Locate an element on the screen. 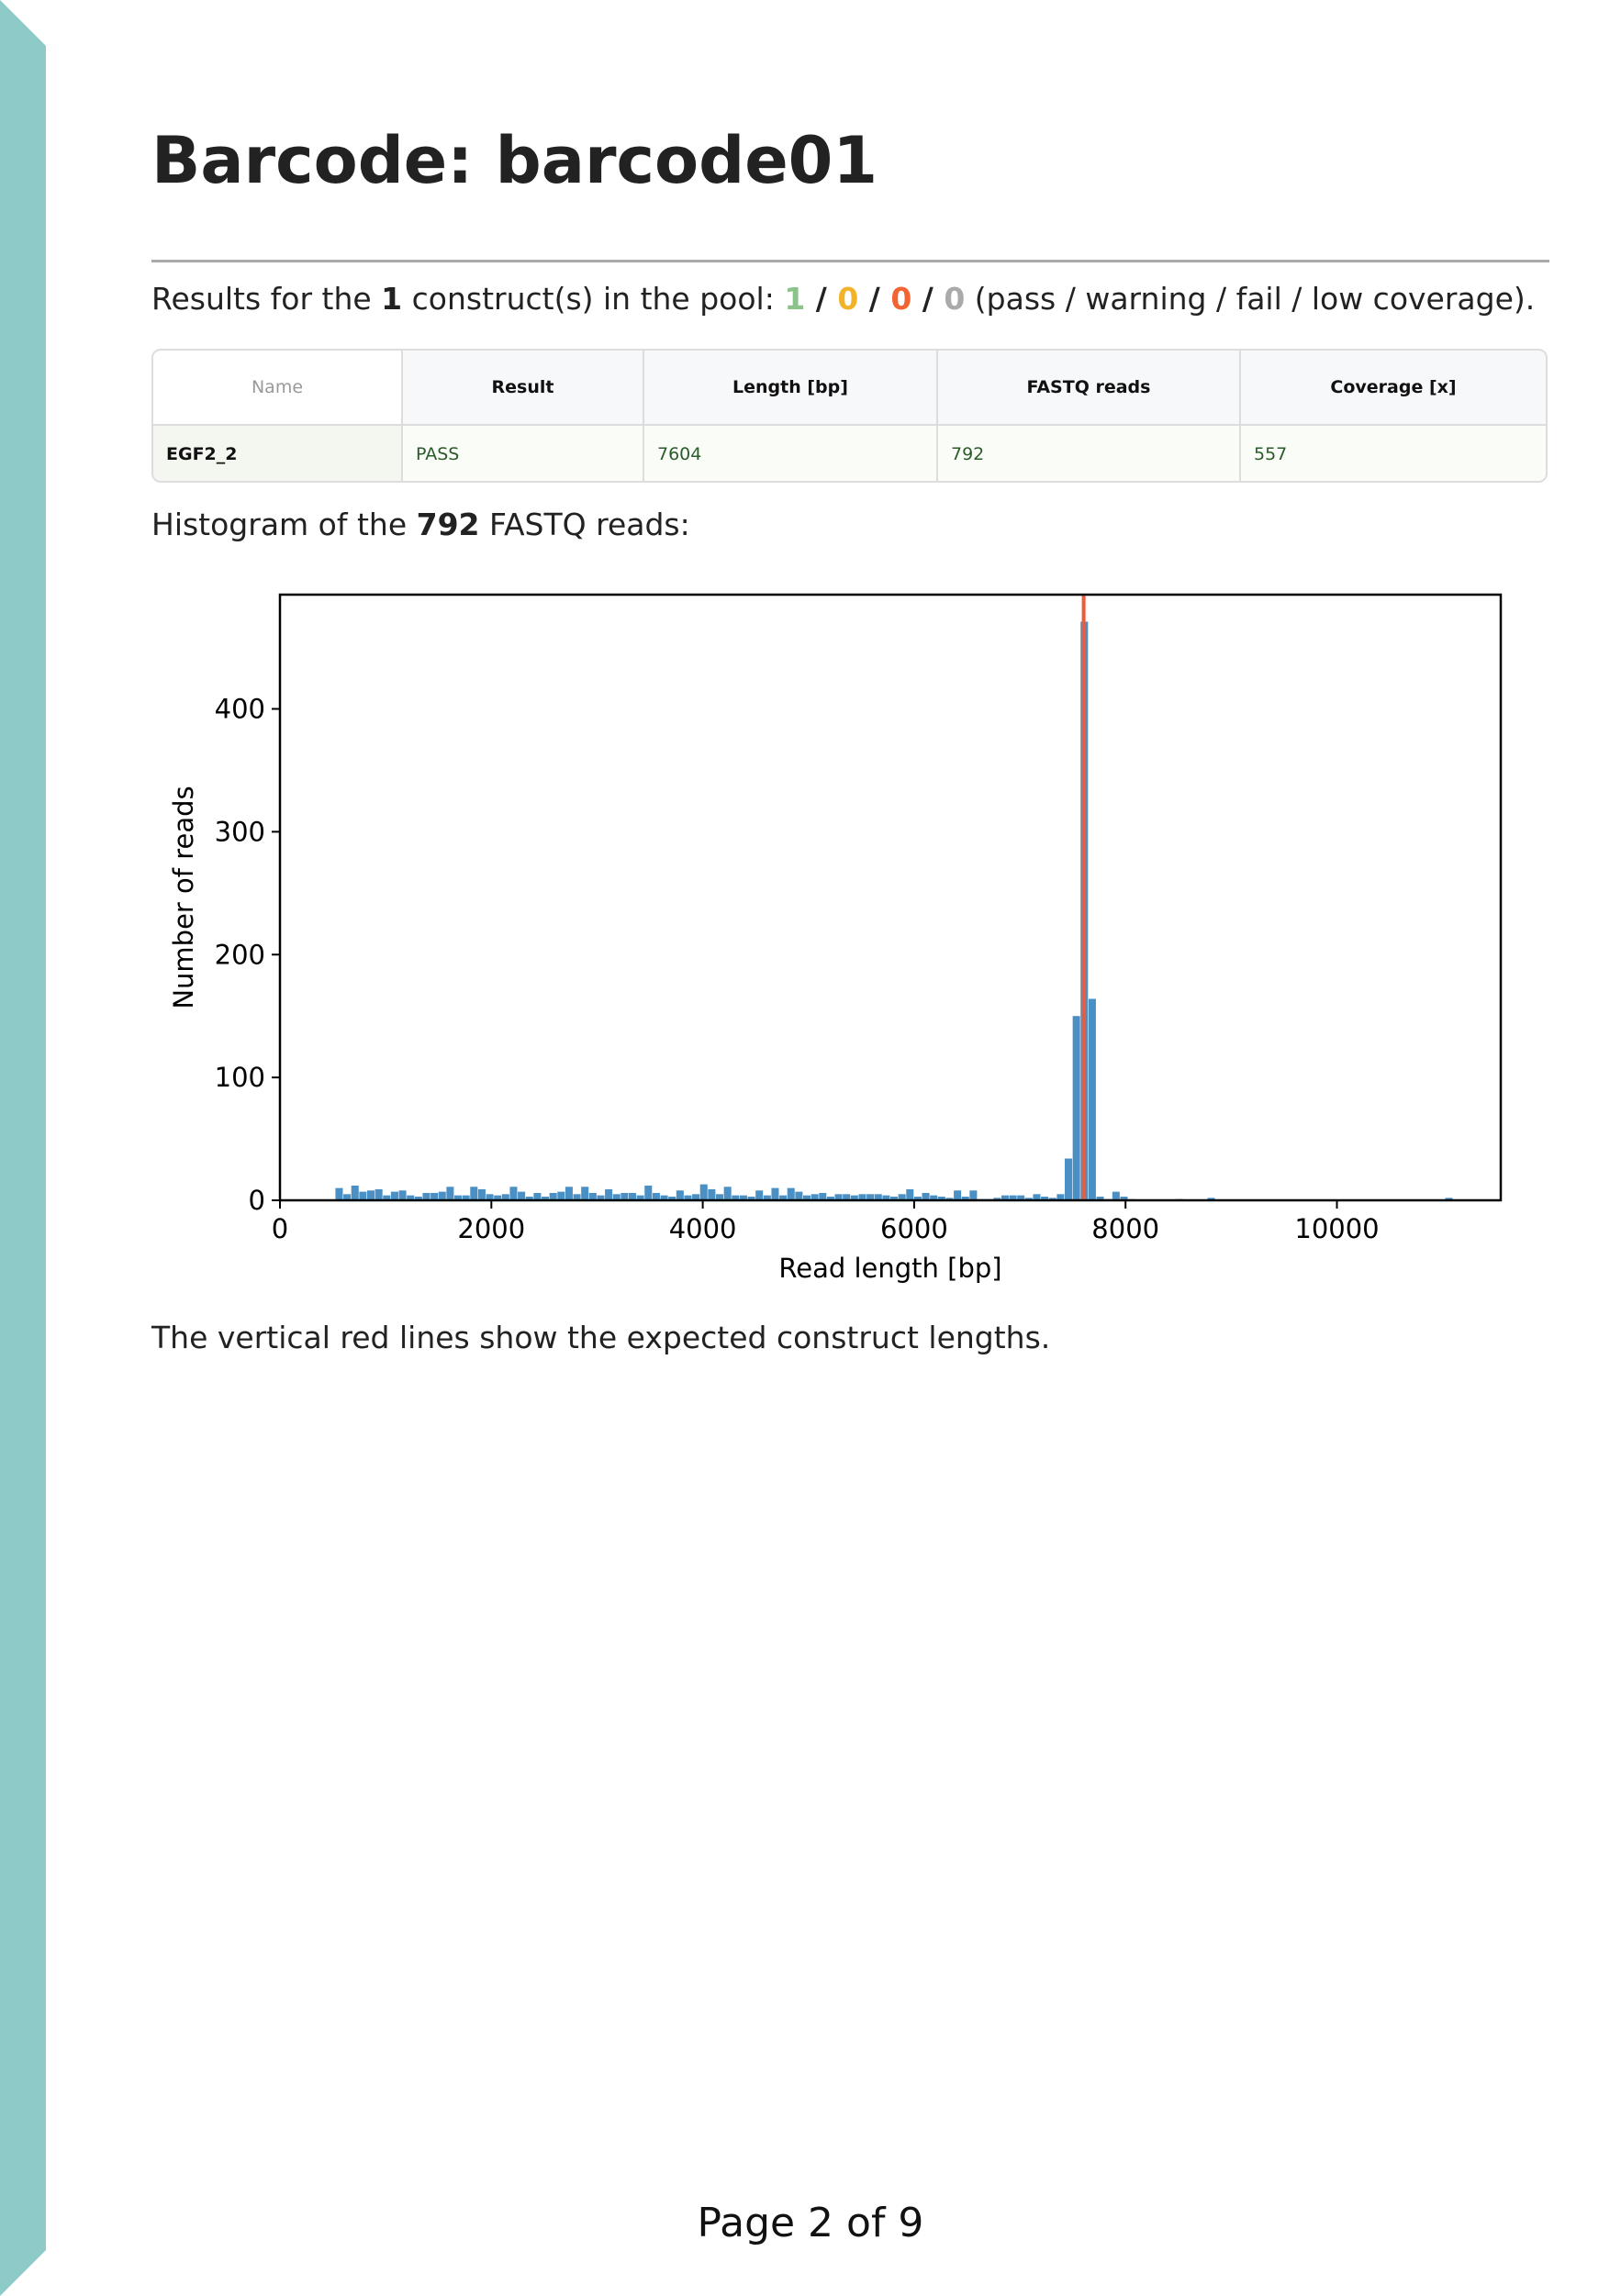 This screenshot has width=1621, height=2296. low-coverage-count: 0 is located at coordinates (955, 299).